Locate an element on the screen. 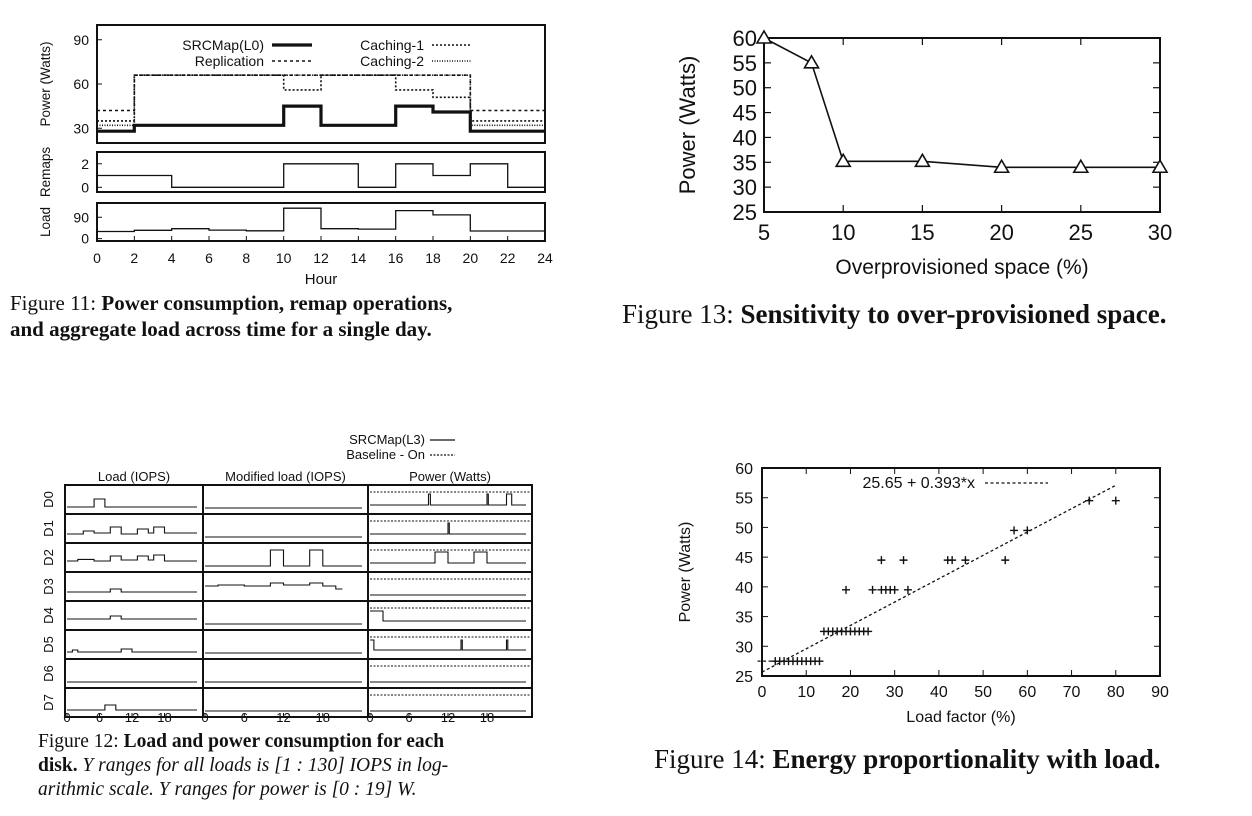 This screenshot has height=816, width=1252. fig13-xtick-label-3: 20 is located at coordinates (1001, 232).